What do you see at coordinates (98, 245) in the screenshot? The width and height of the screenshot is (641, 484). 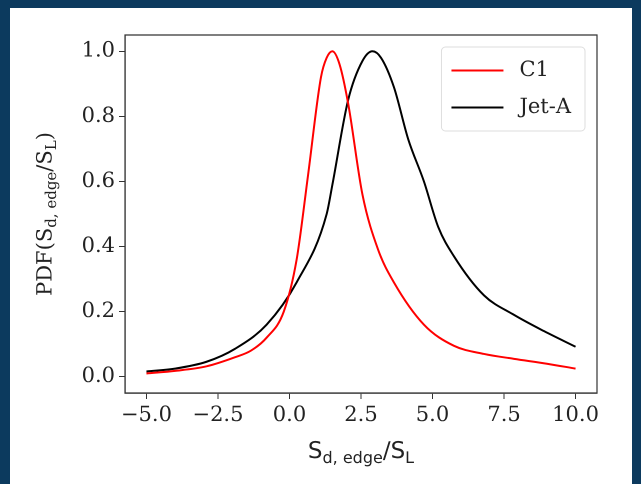 I see `y-tick-label: 0.4` at bounding box center [98, 245].